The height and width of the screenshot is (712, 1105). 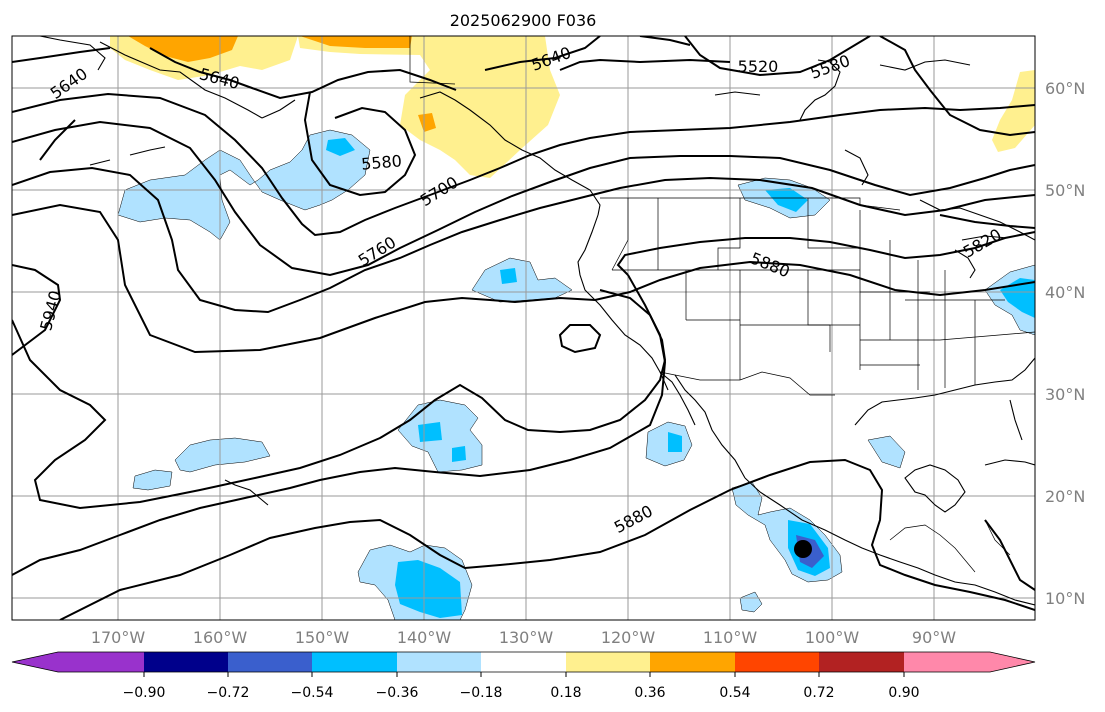 I want to click on colorbar-tick-label: 0.18, so click(x=565, y=693).